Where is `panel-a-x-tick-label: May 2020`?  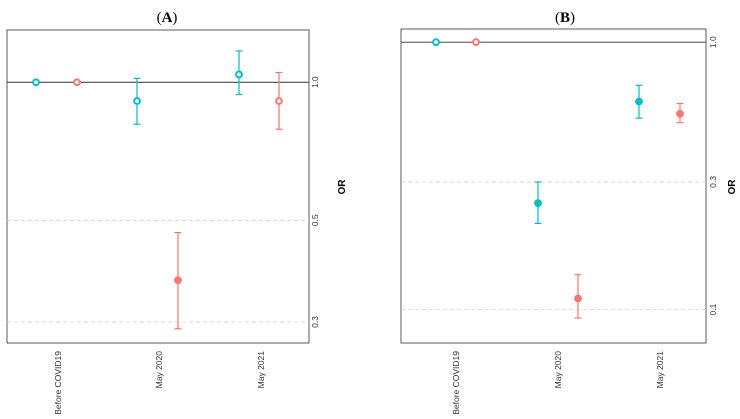 panel-a-x-tick-label: May 2020 is located at coordinates (159, 370).